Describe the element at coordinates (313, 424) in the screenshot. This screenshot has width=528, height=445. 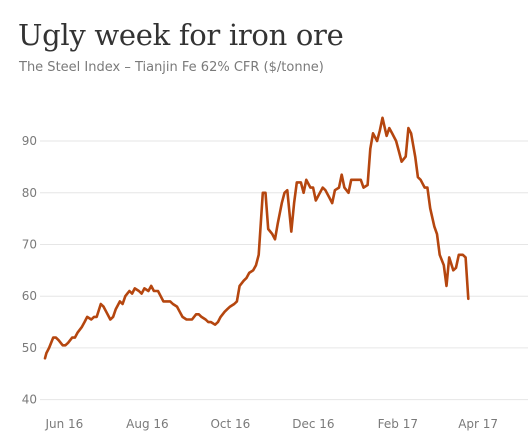
I see `x-tick-label: Dec 16` at that location.